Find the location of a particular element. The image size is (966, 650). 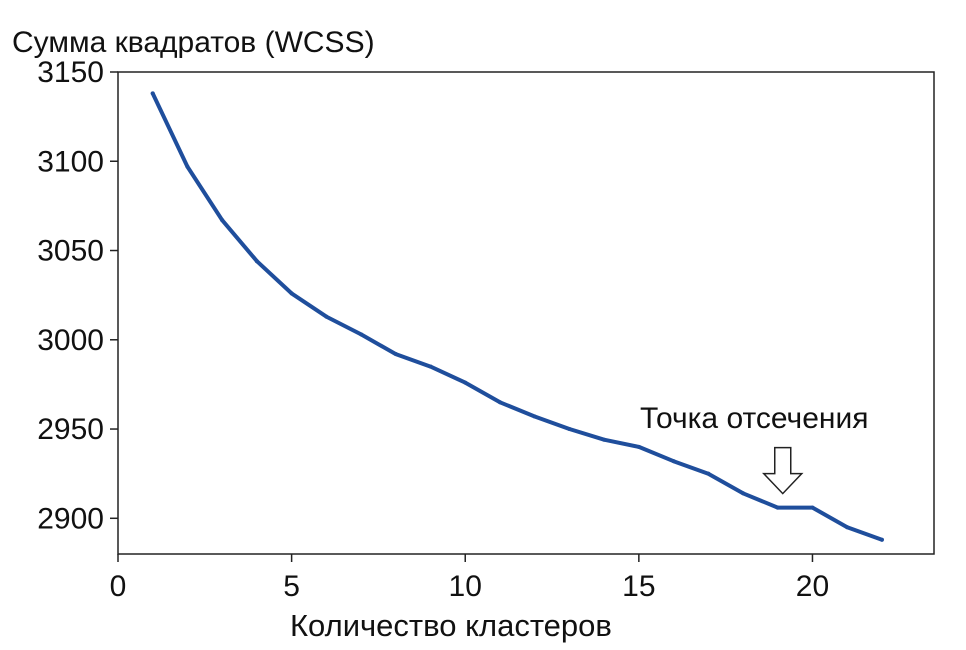

x-tick-label: 10 is located at coordinates (465, 586).